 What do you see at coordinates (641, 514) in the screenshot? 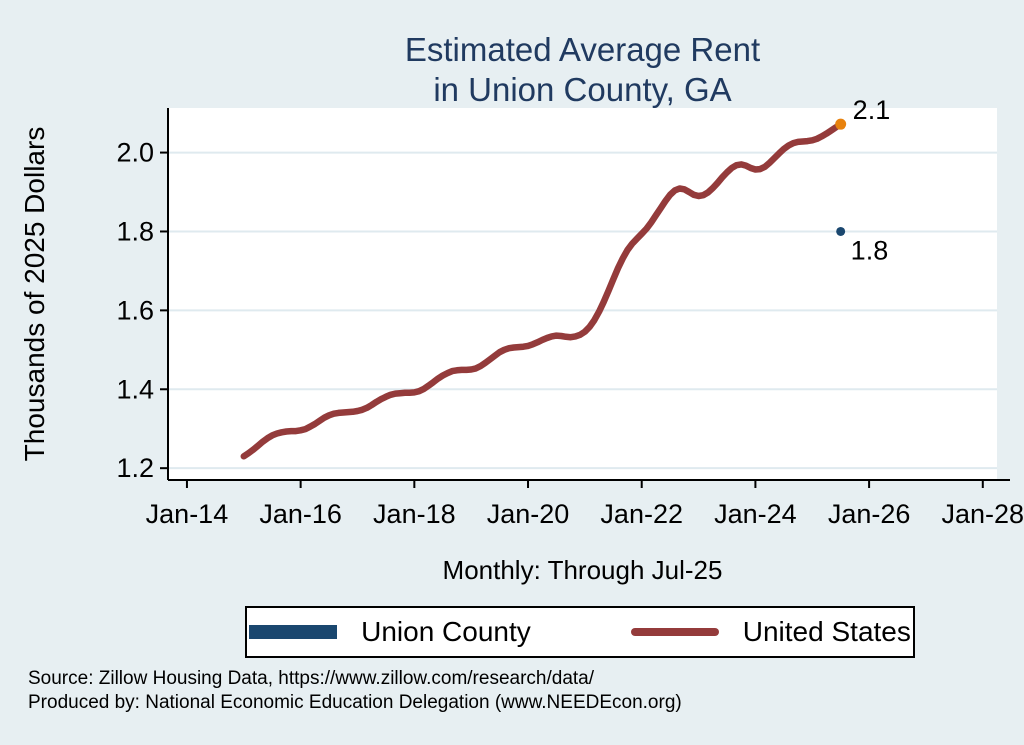
I see `x-tick-label: Jan-22` at bounding box center [641, 514].